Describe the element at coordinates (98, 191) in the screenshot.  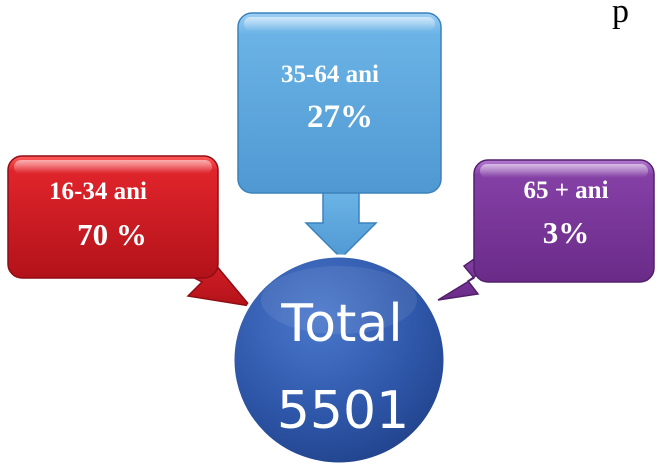
I see `box-16-34-label: 16-34 ani` at that location.